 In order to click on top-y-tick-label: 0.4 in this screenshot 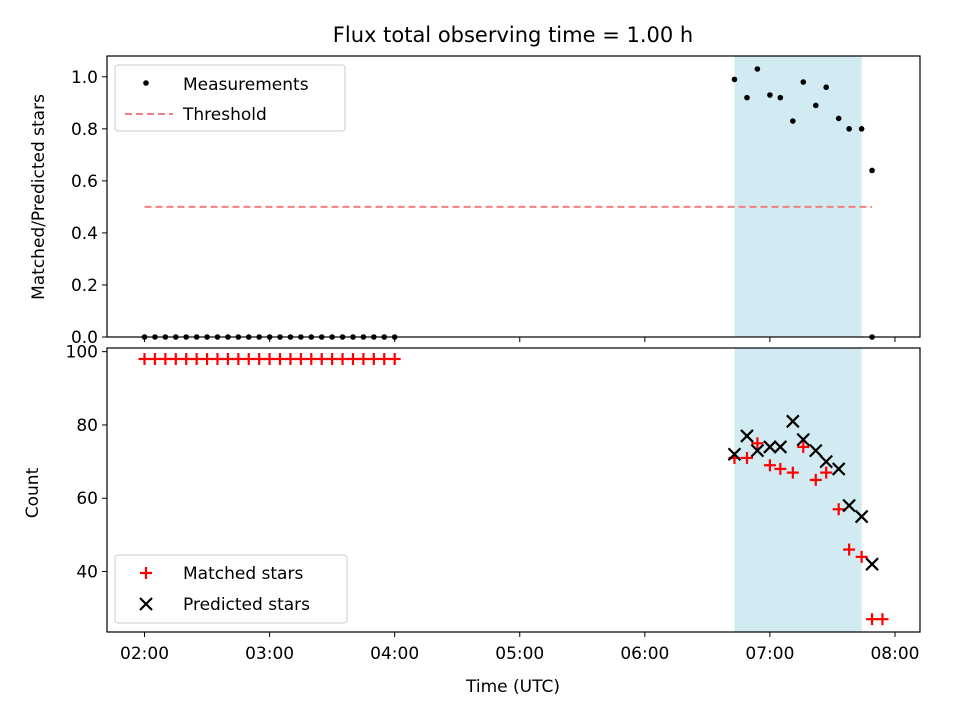, I will do `click(84, 234)`.